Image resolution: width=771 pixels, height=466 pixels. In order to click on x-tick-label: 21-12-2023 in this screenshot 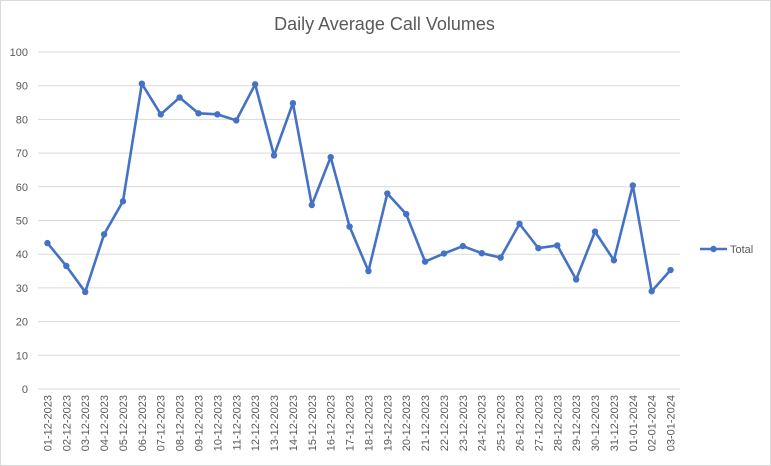, I will do `click(426, 423)`.